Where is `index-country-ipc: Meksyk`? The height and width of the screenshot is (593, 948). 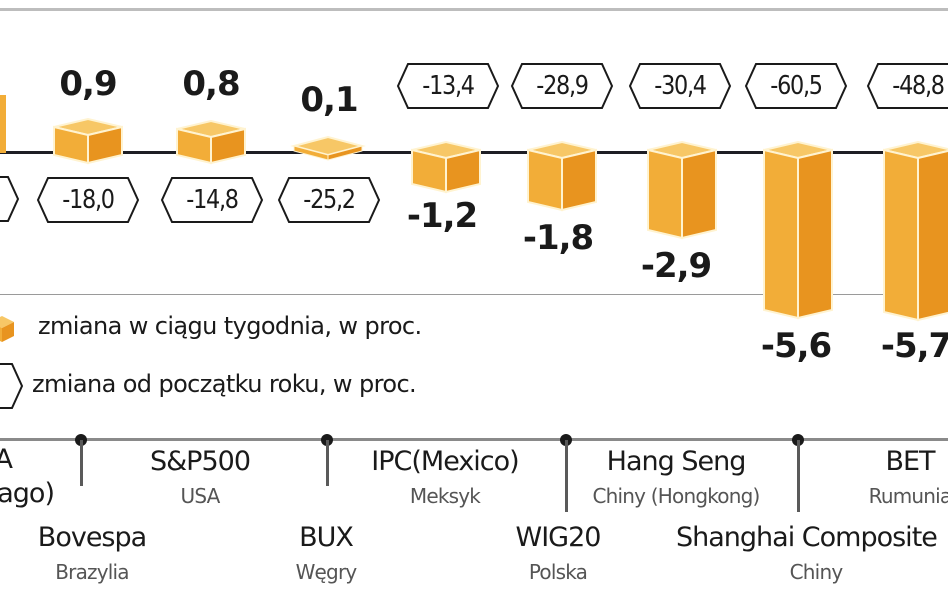 index-country-ipc: Meksyk is located at coordinates (445, 496).